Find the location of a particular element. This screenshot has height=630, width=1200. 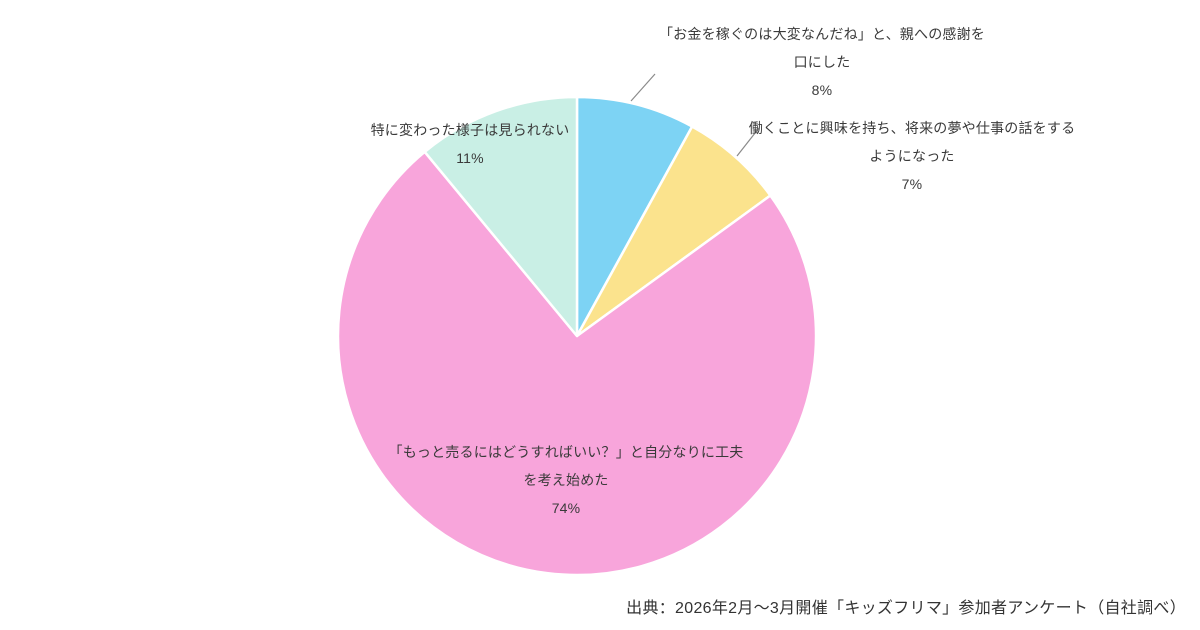

label-slice-money-hard: 「お金を稼ぐのは大変なんだね」と、親への感謝を 口にした 8% is located at coordinates (822, 62).